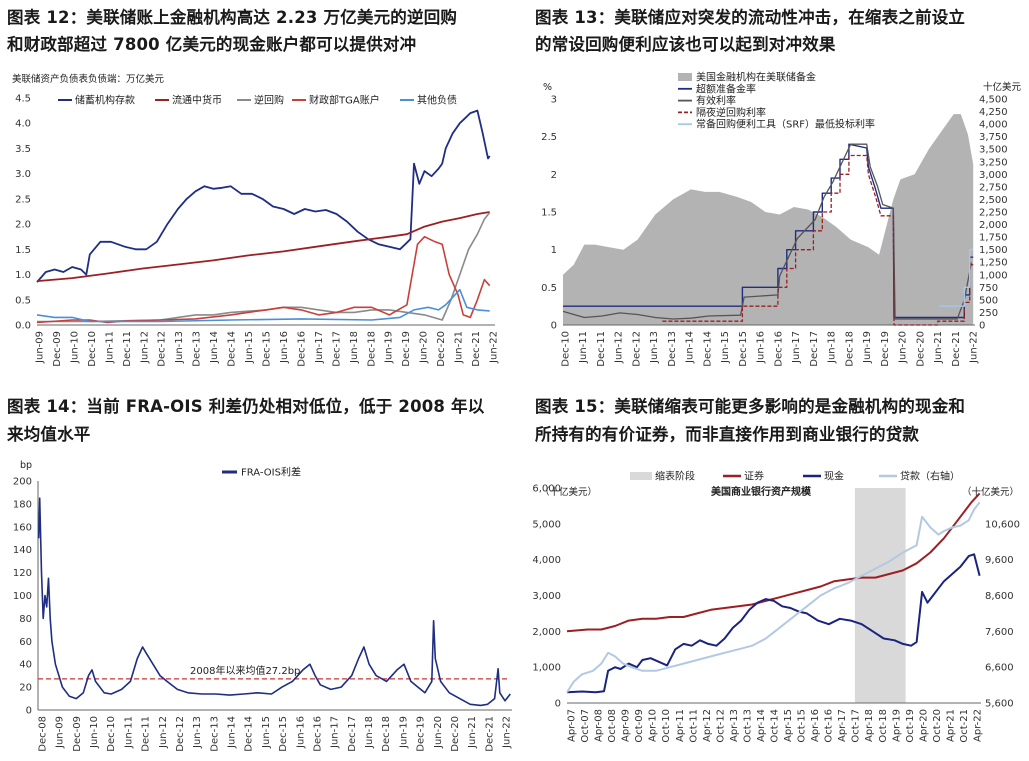 This screenshot has height=761, width=1029. I want to click on fig13-ytick-left-5: 2.5, so click(549, 137).